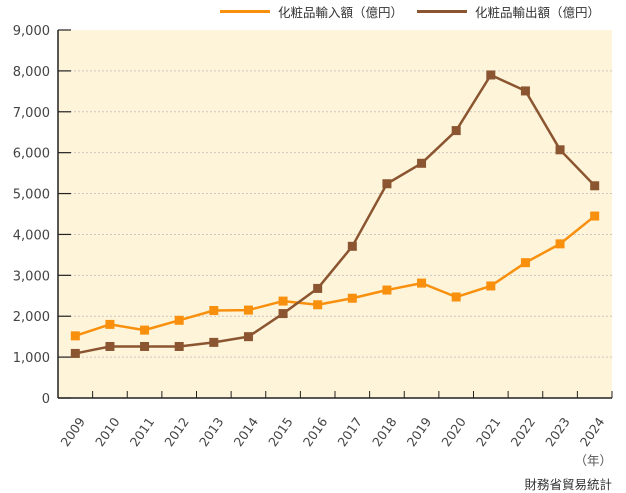 The height and width of the screenshot is (493, 626). Describe the element at coordinates (211, 432) in the screenshot. I see `x-tick-label: 2013` at that location.